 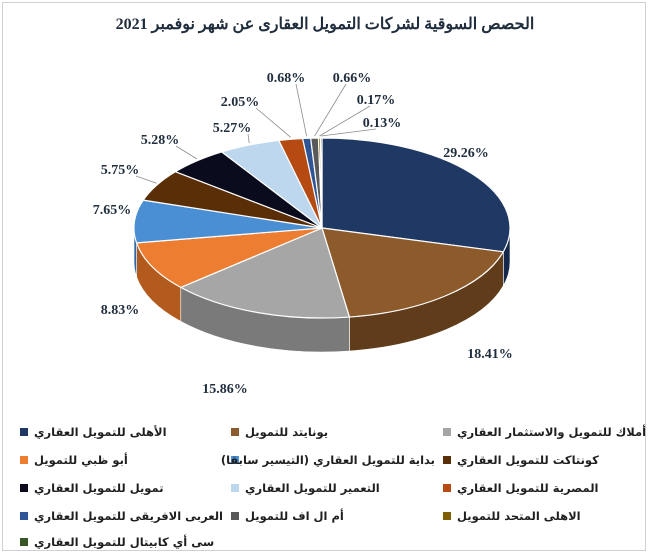 I want to click on data-label-10: 0.66%, so click(x=352, y=78).